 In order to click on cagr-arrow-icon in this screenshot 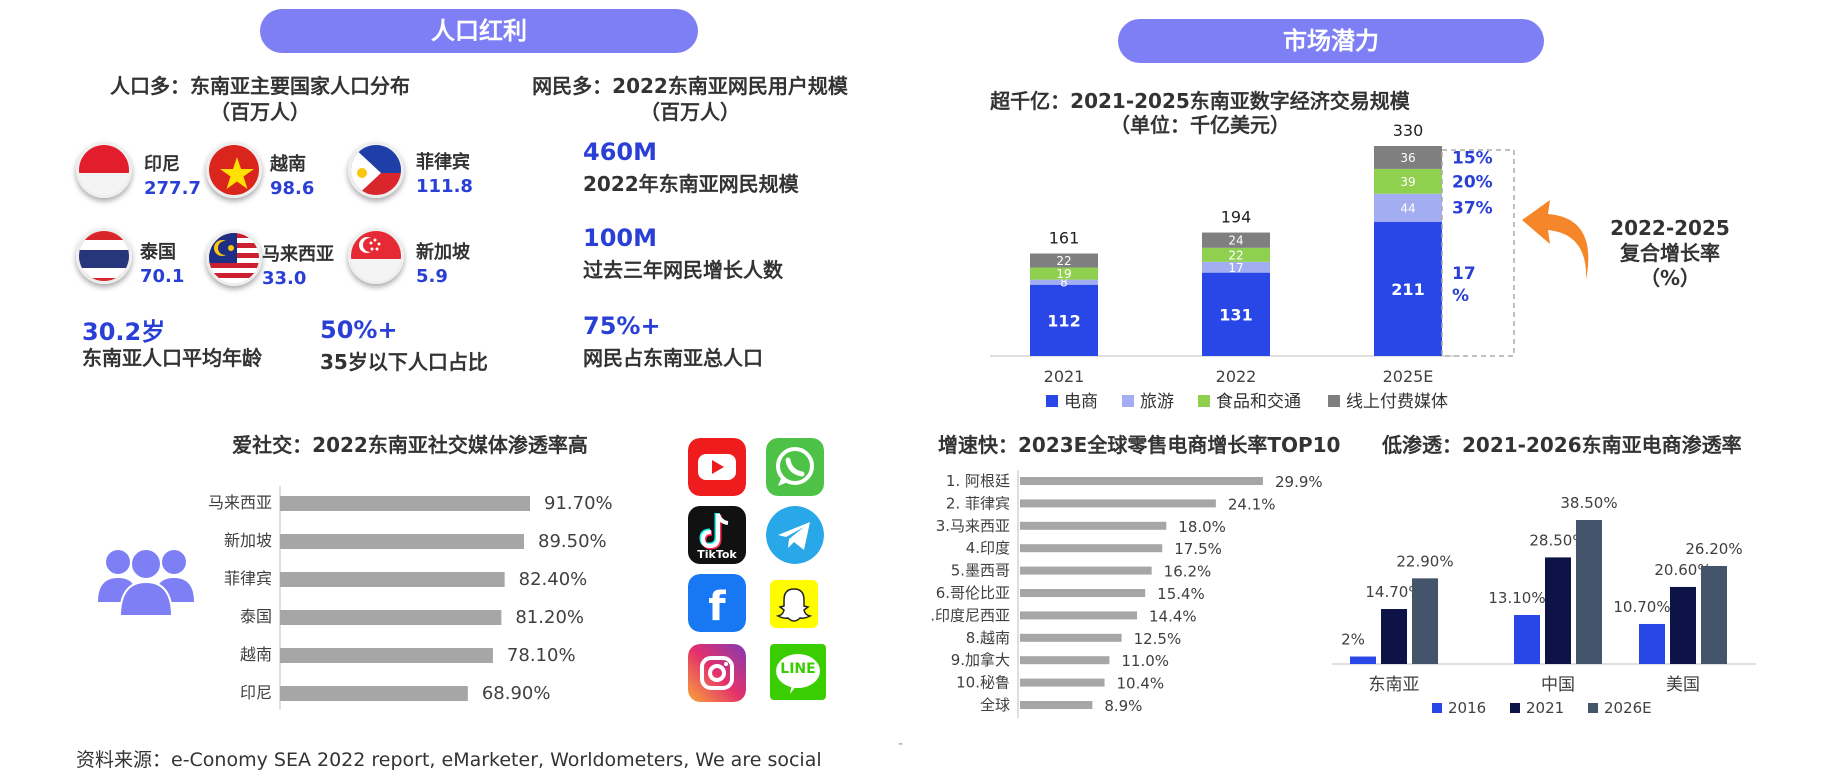, I will do `click(1556, 243)`.